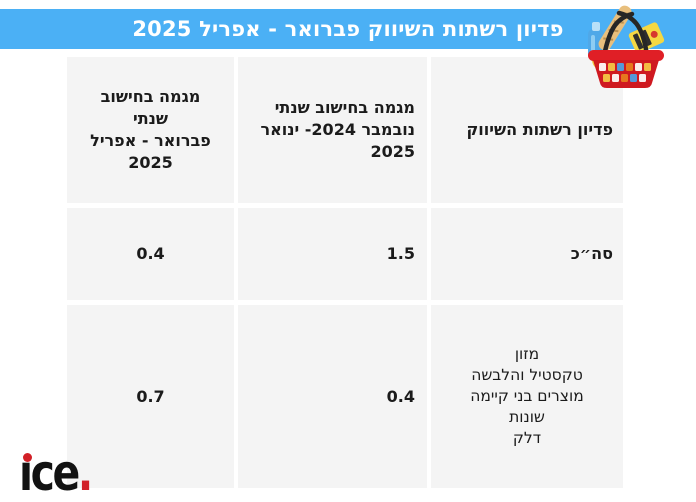  What do you see at coordinates (332, 396) in the screenshot?
I see `row-categories-value-nov-jan: 0.4` at bounding box center [332, 396].